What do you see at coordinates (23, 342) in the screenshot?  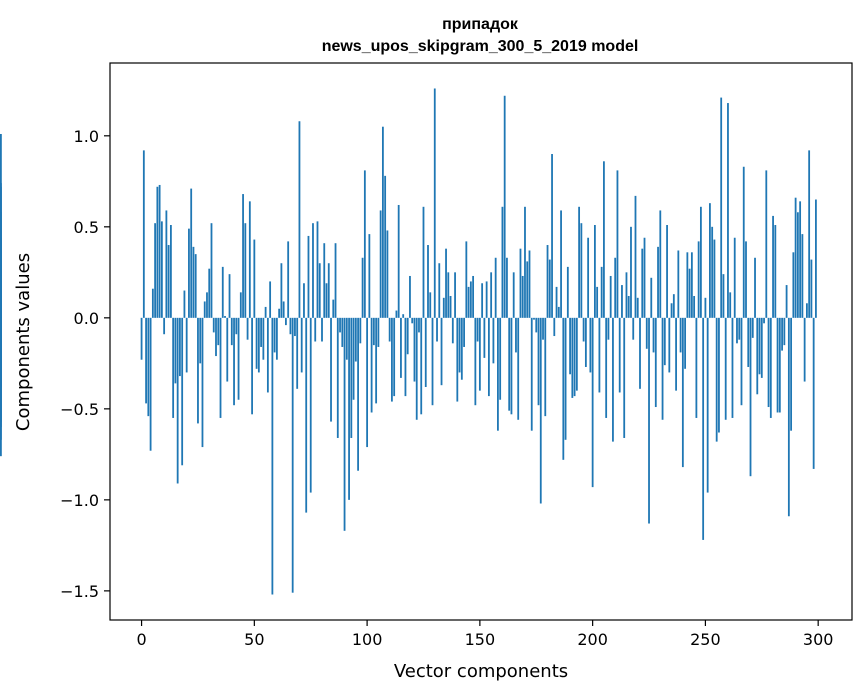 I see `y-axis-label: Components values` at bounding box center [23, 342].